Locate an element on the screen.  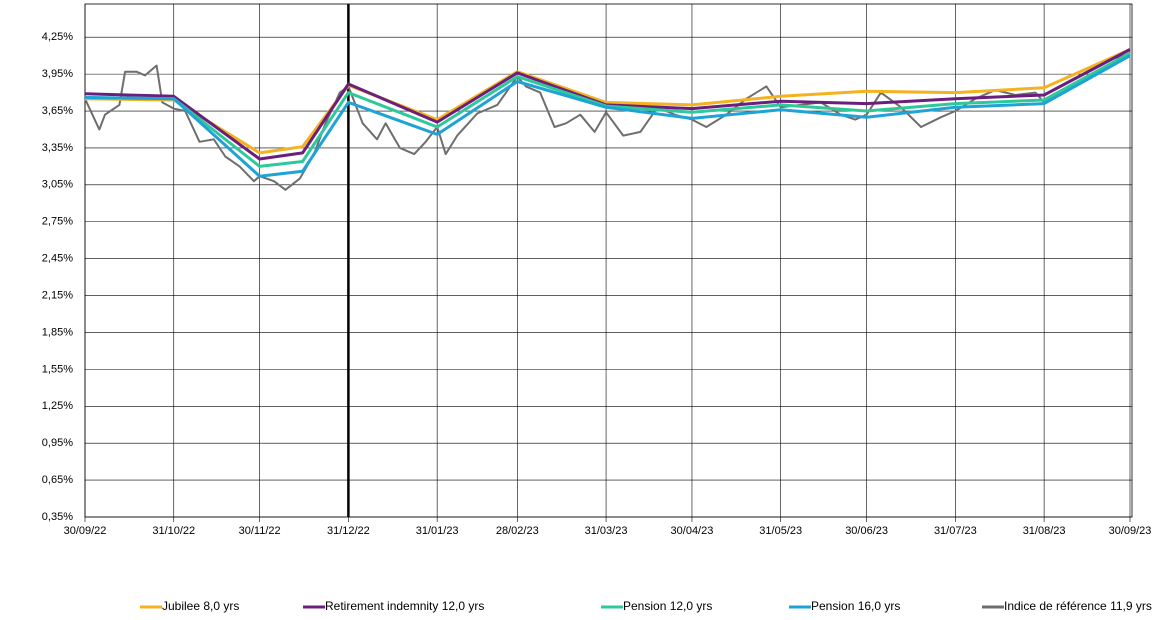
x-tick-label: 30/04/23 is located at coordinates (692, 531).